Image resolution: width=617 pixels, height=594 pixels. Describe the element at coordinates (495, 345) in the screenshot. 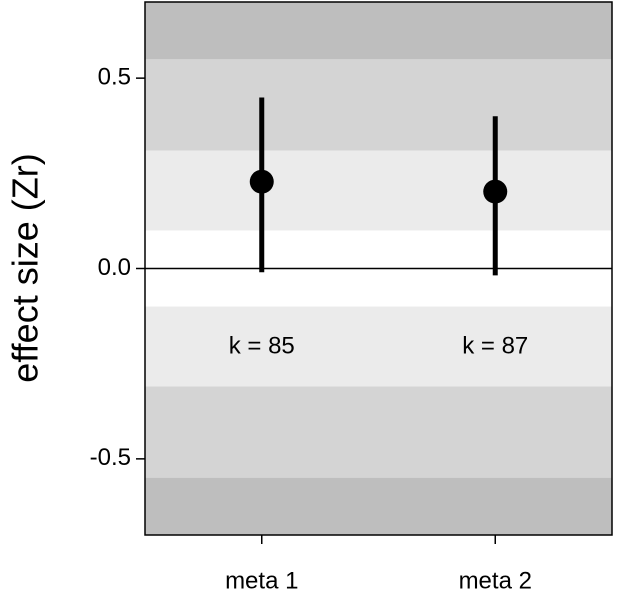

I see `annotation: k = 87` at that location.